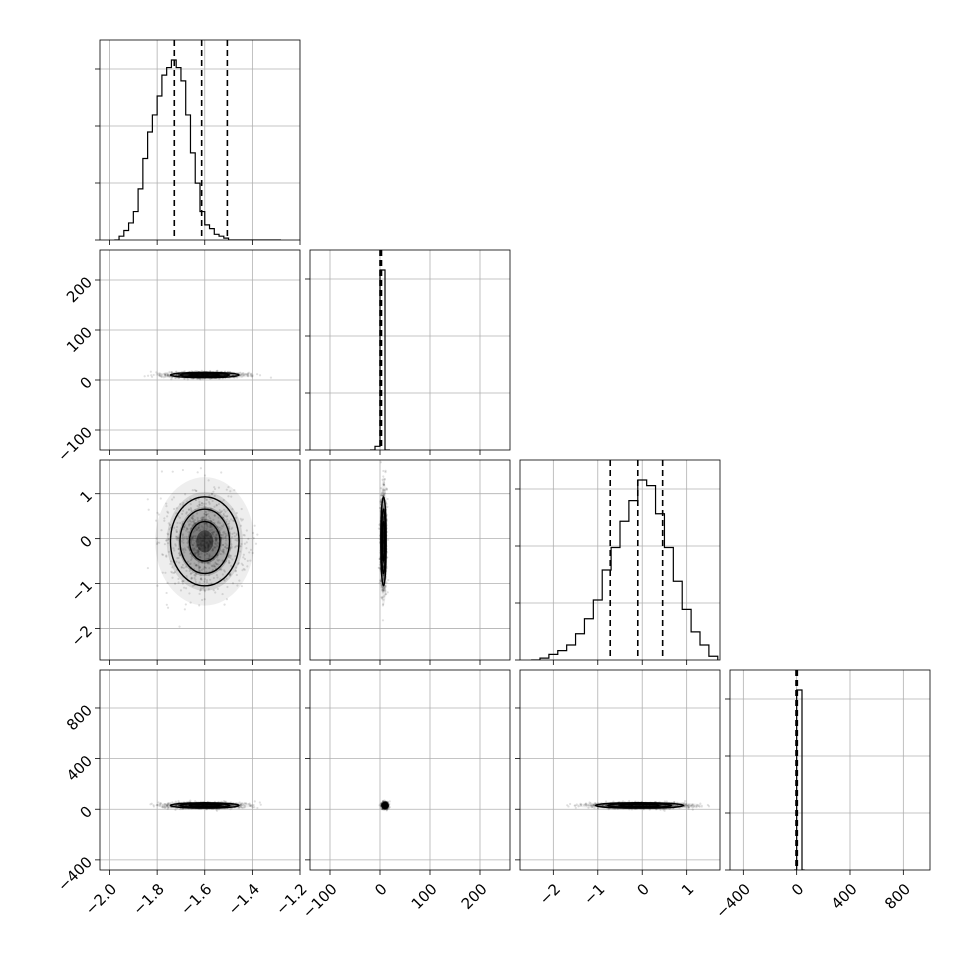 The image size is (970, 970). What do you see at coordinates (424, 896) in the screenshot?
I see `x-tick-label: 100` at bounding box center [424, 896].